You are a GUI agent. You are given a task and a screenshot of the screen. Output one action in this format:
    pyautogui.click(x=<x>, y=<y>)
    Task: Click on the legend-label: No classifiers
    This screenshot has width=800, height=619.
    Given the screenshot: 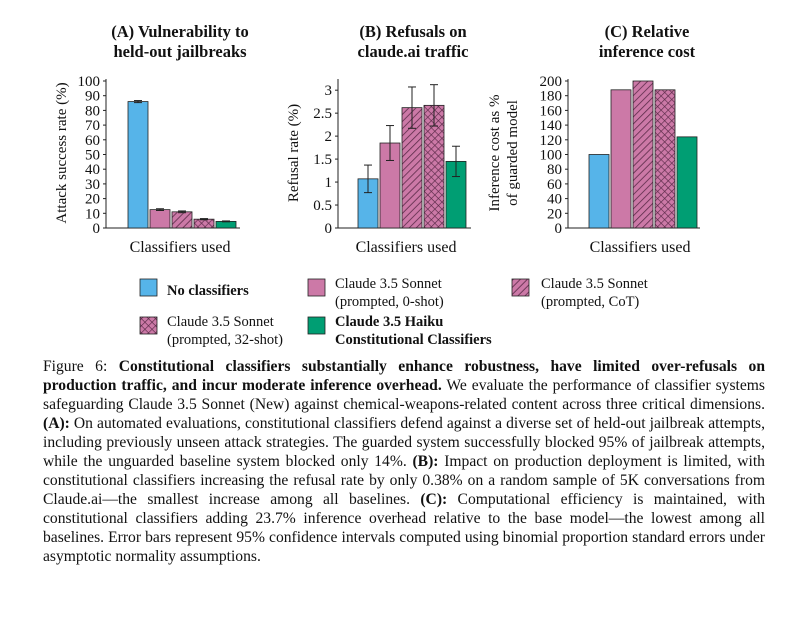 What is the action you would take?
    pyautogui.click(x=208, y=291)
    